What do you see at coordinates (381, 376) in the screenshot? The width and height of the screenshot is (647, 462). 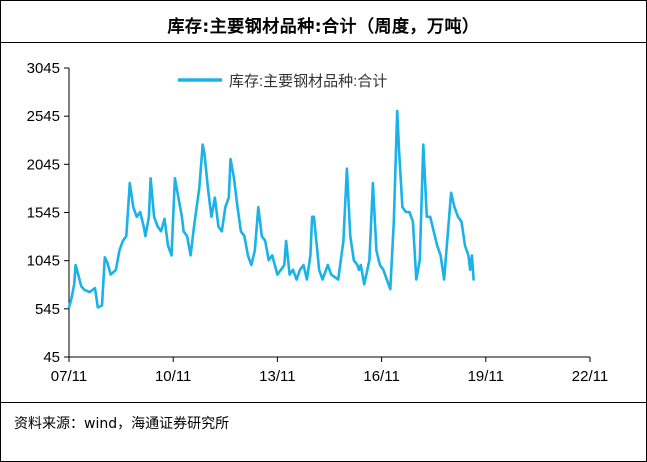 I see `x-tick-label: 16/11` at bounding box center [381, 376].